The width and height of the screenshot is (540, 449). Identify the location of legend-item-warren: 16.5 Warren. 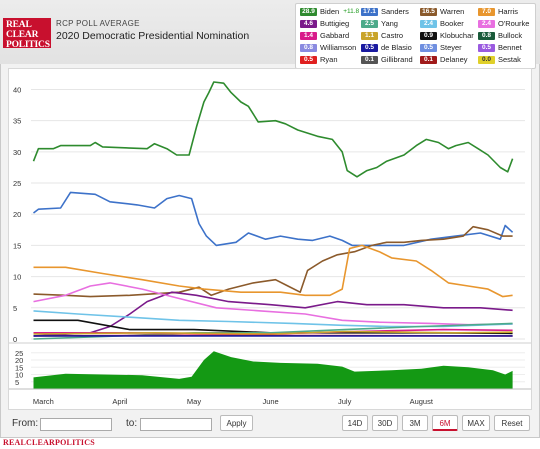
(442, 12).